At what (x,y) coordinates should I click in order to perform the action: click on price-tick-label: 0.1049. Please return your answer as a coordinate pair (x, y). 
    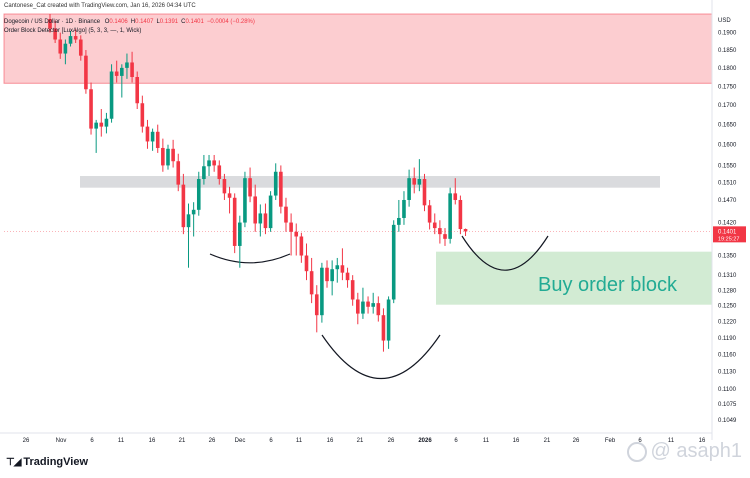
    Looking at the image, I should click on (727, 421).